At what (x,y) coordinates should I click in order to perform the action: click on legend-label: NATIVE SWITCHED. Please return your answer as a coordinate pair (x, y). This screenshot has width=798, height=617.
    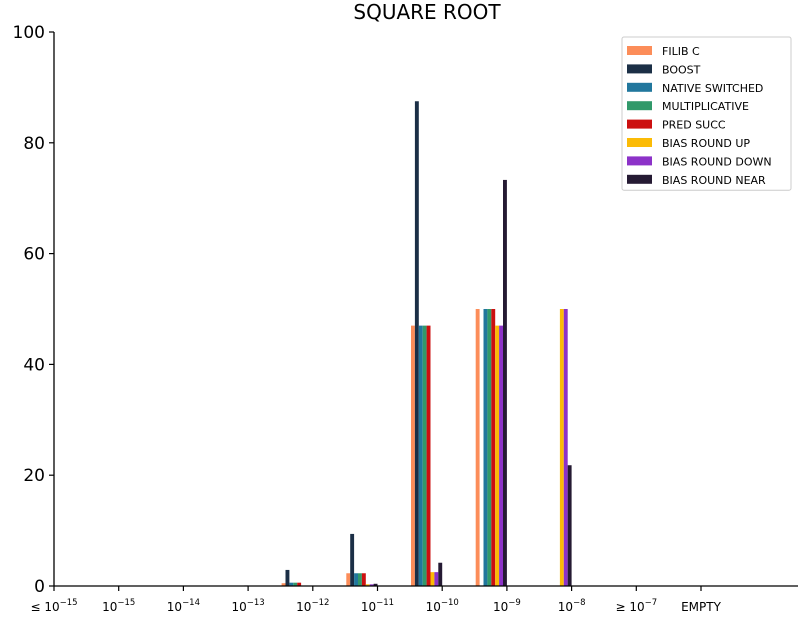
    Looking at the image, I should click on (712, 88).